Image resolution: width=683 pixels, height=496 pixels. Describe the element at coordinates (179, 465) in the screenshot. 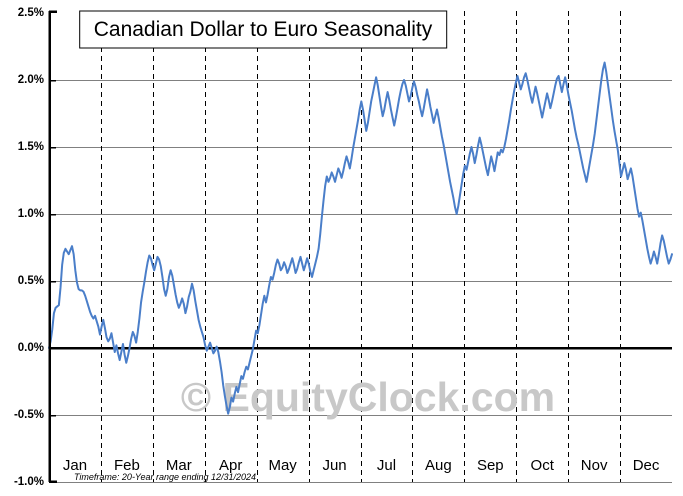

I see `x-tick-label-Mar: Mar` at that location.